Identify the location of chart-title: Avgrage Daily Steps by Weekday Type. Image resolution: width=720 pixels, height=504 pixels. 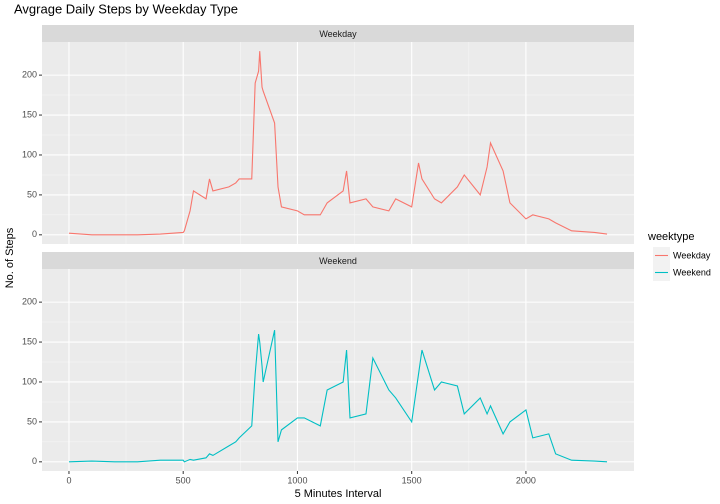
(126, 8).